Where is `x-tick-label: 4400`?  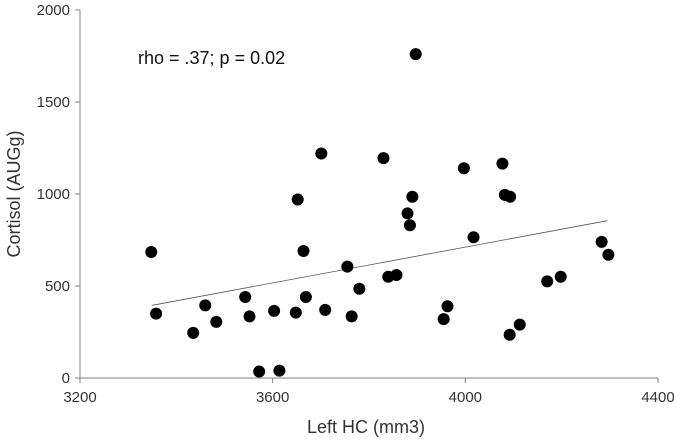 x-tick-label: 4400 is located at coordinates (657, 397).